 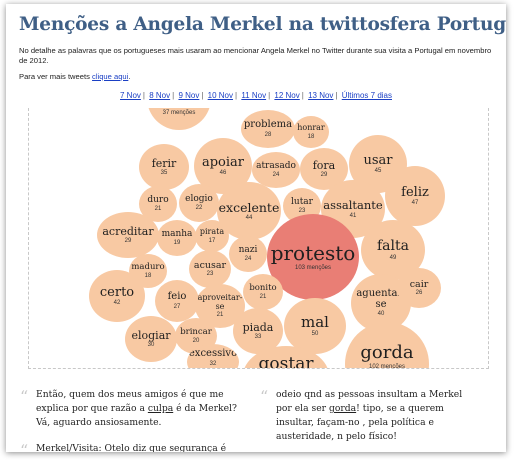 What do you see at coordinates (415, 192) in the screenshot?
I see `bubble-word: feliz` at bounding box center [415, 192].